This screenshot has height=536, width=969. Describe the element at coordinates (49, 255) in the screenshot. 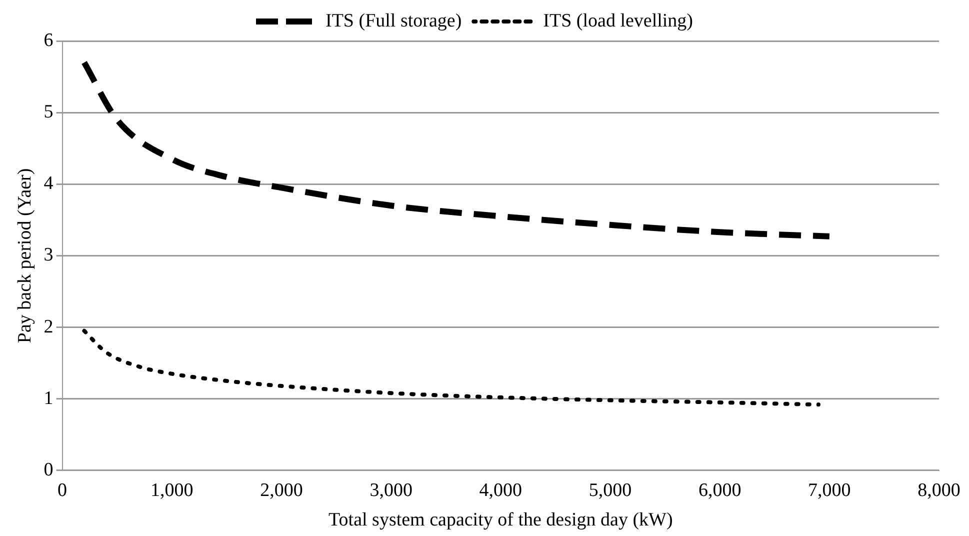

I see `y-tick-label: 3` at that location.